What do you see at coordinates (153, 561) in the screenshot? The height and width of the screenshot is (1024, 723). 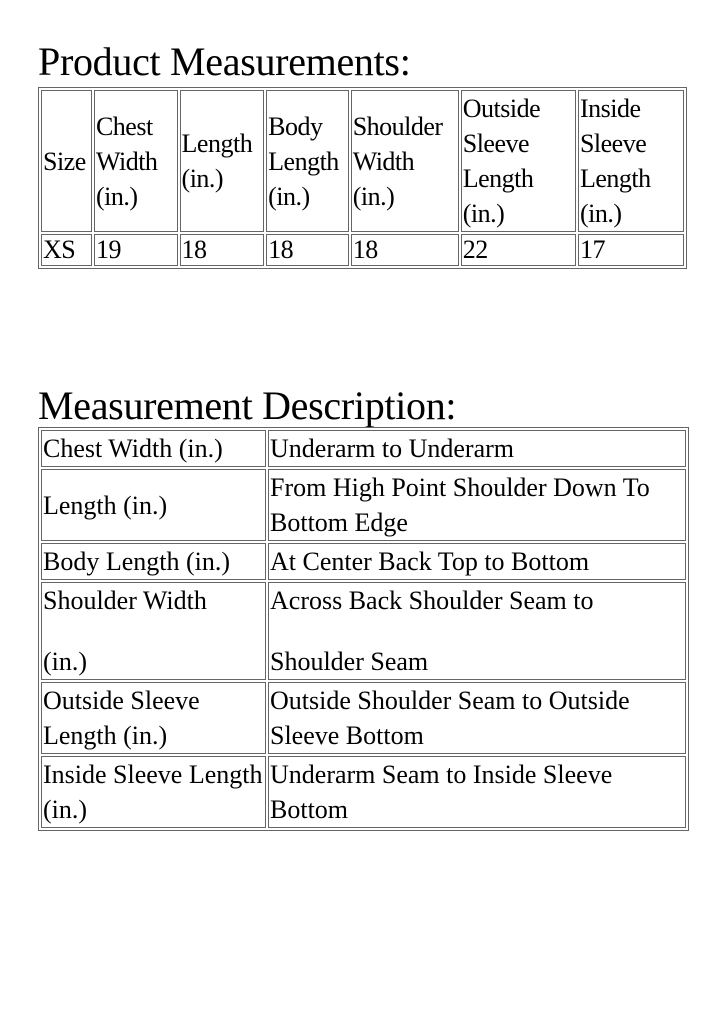 I see `label-cell: Body Length (in.)` at bounding box center [153, 561].